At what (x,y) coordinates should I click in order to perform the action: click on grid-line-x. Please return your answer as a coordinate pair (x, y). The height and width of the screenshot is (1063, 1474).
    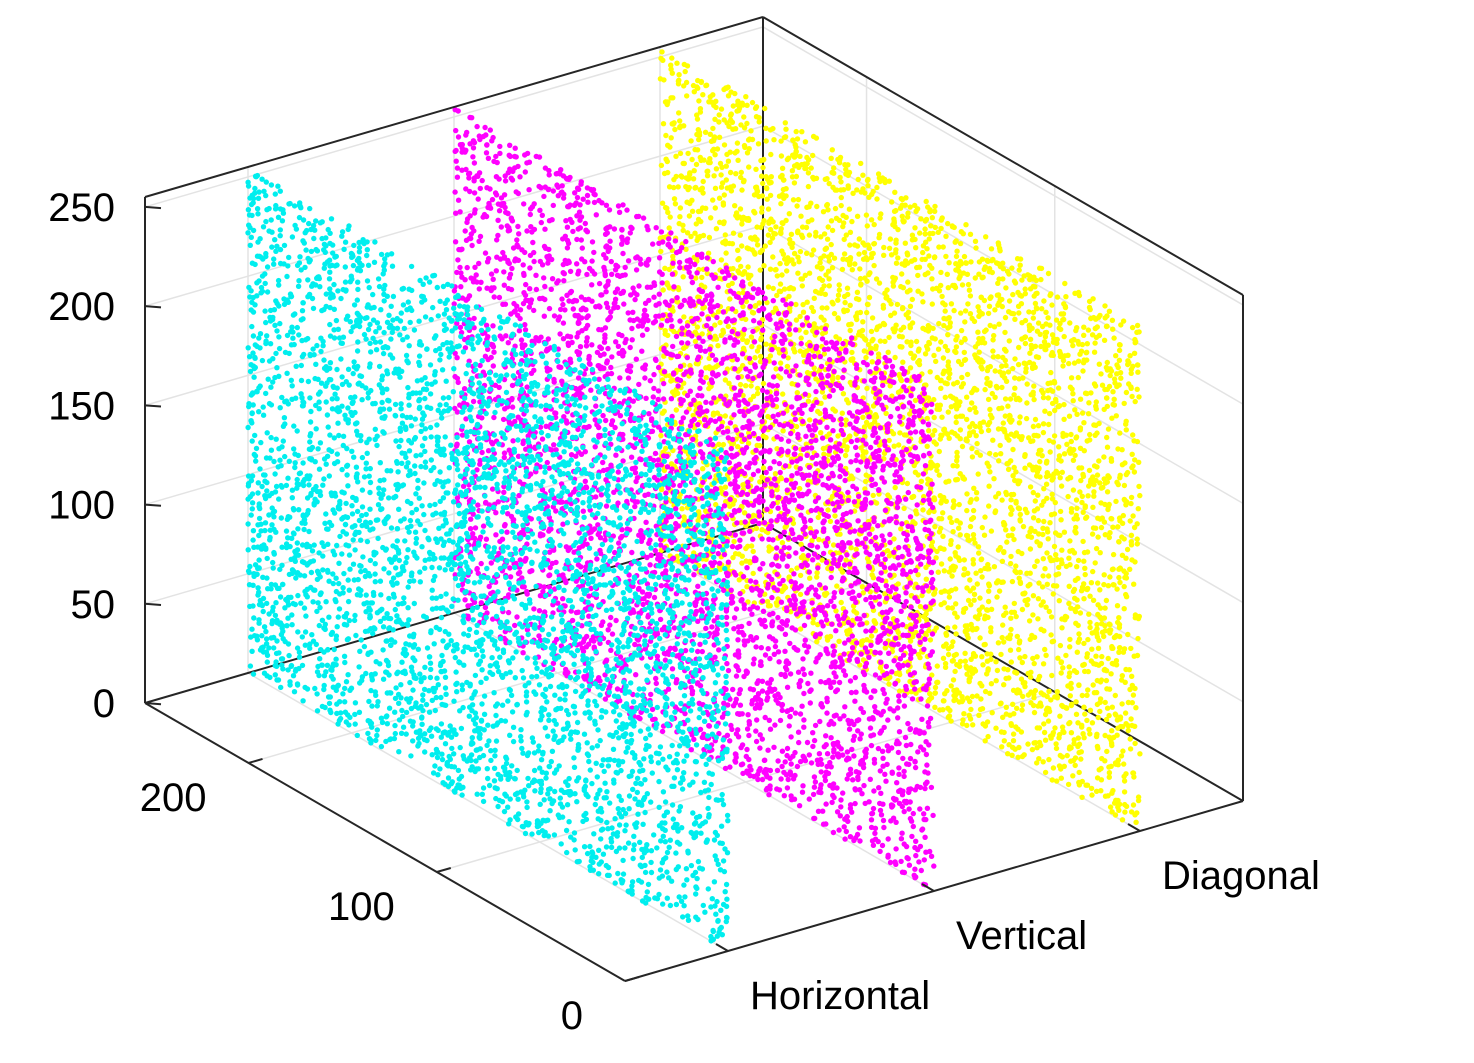
    Looking at the image, I should click on (488, 812).